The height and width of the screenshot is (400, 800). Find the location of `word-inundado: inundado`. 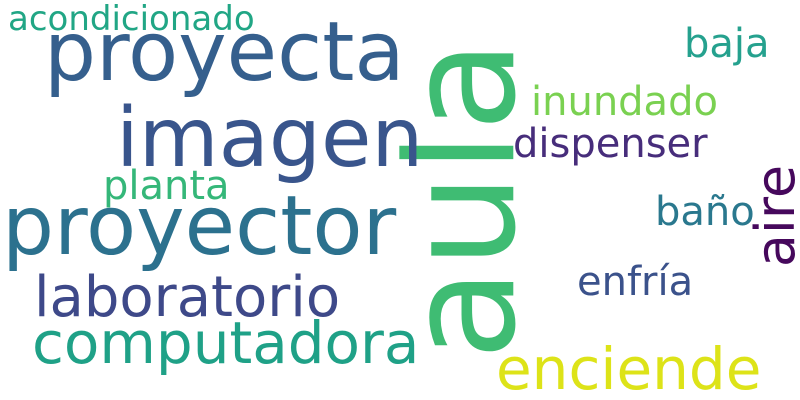

word-inundado: inundado is located at coordinates (624, 102).